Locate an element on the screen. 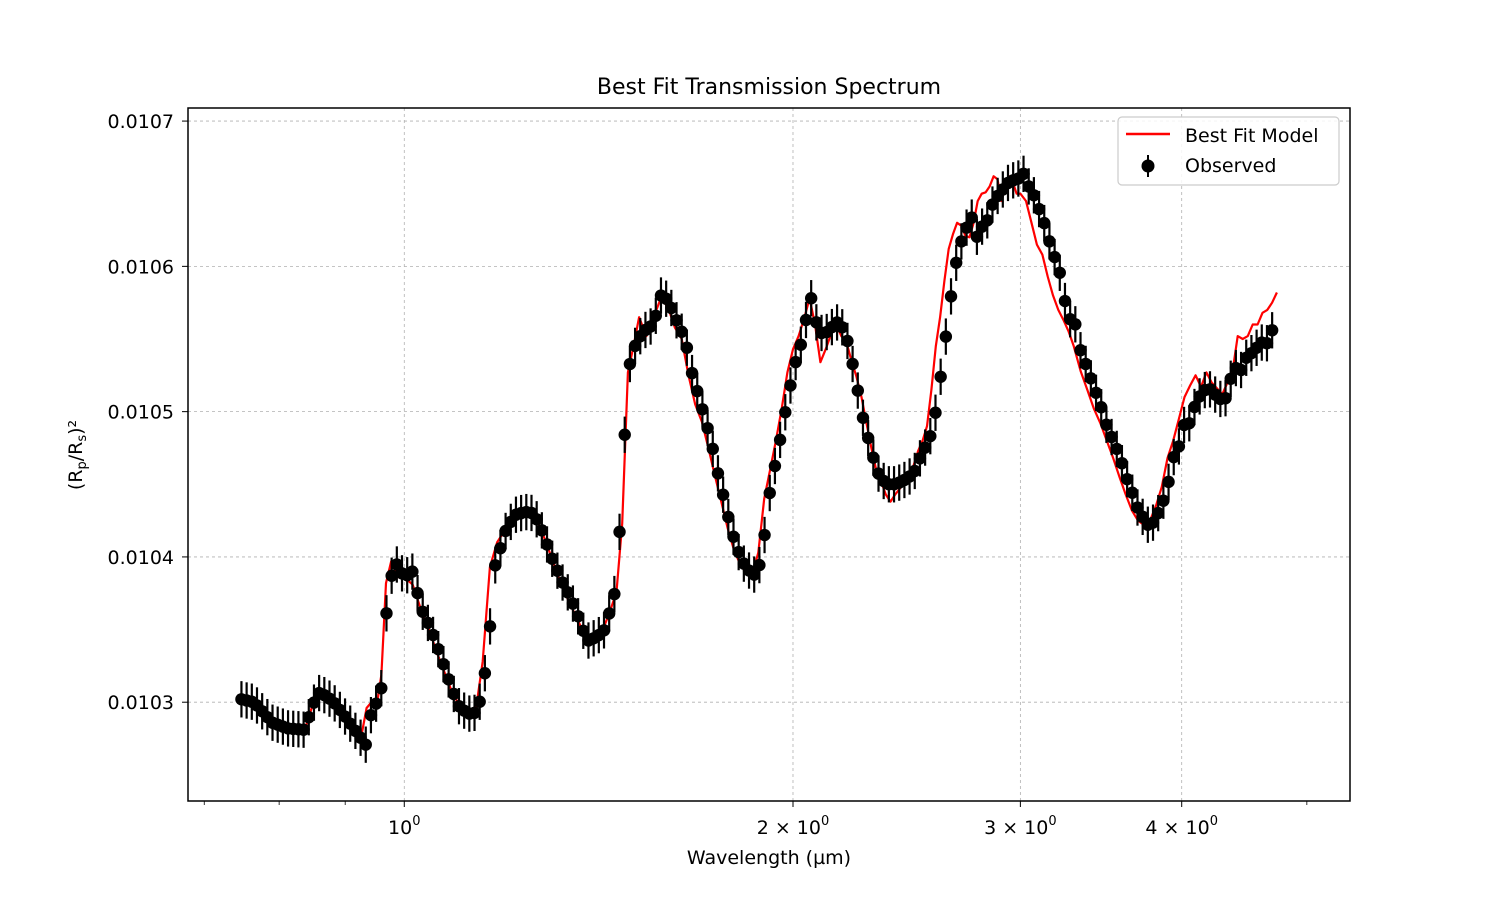  y-tick-label: 0.0103 is located at coordinates (141, 703).